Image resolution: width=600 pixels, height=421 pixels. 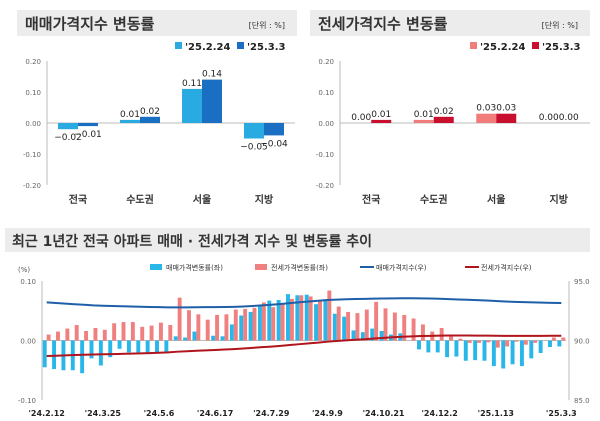 What do you see at coordinates (297, 240) in the screenshot?
I see `panel-3-title-bg` at bounding box center [297, 240].